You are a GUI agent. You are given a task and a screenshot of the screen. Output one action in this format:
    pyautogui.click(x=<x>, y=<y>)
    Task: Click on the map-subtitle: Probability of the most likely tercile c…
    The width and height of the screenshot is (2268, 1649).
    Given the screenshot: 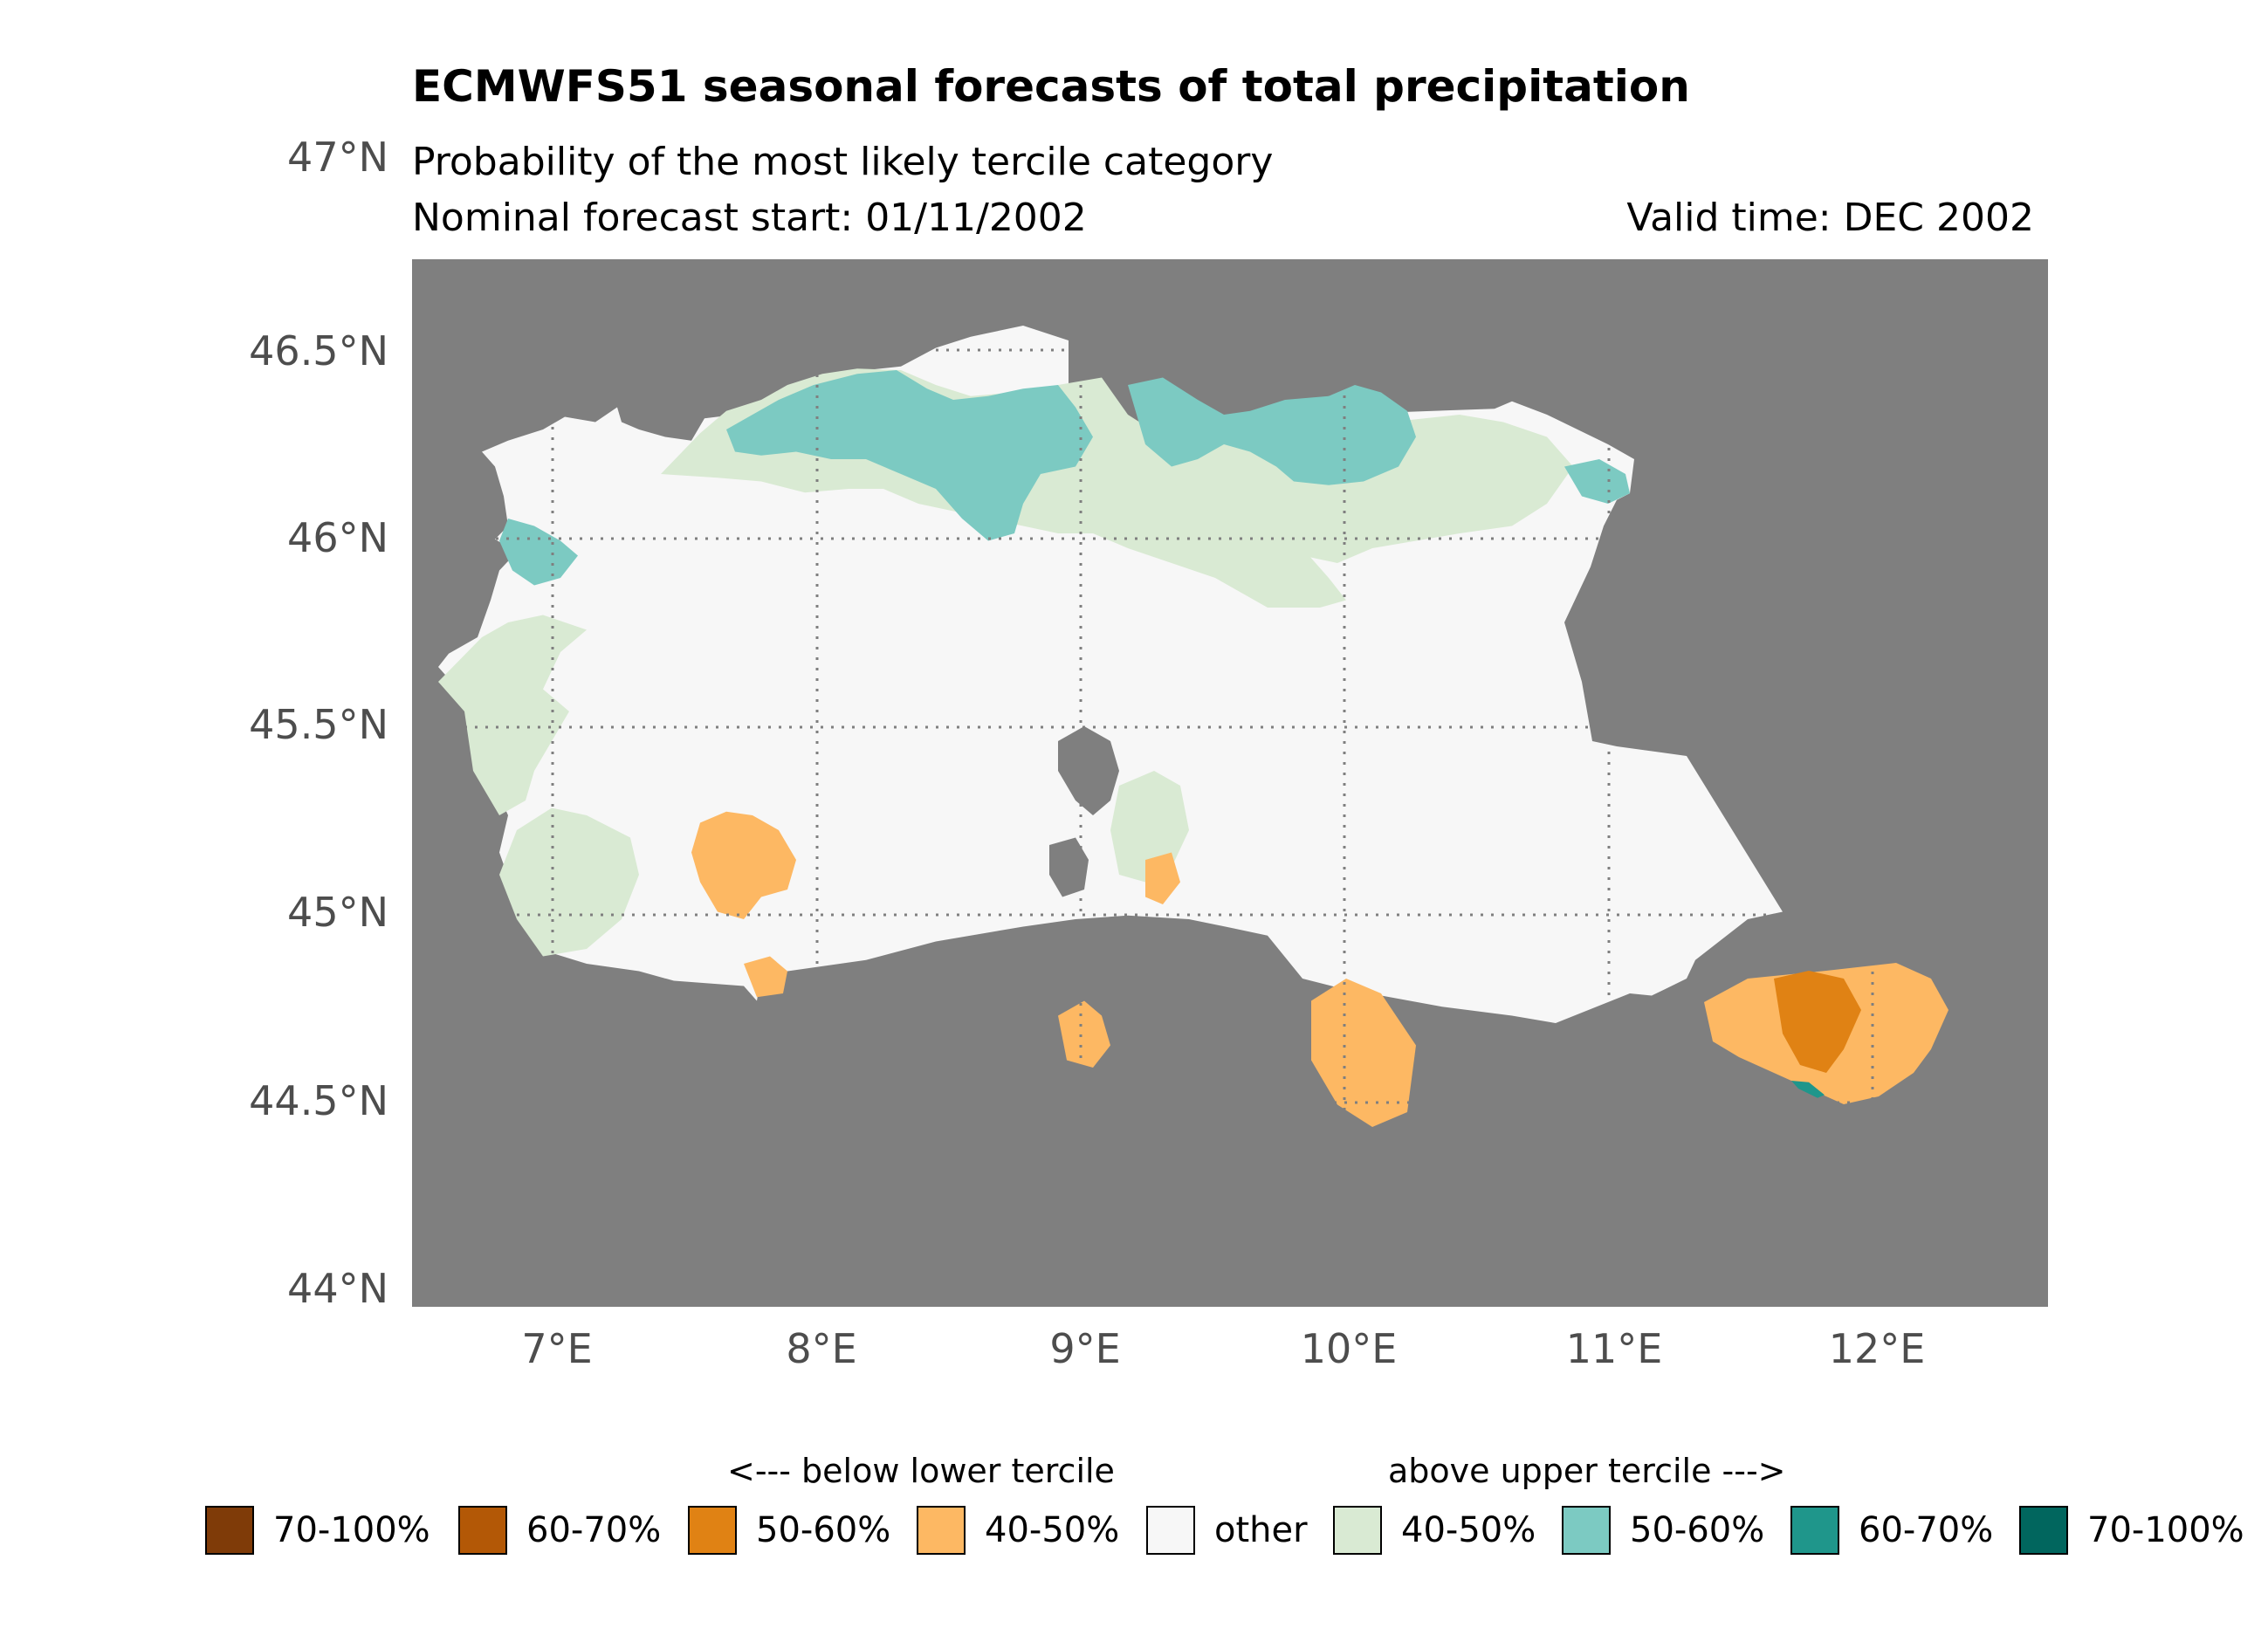 What is the action you would take?
    pyautogui.click(x=843, y=162)
    